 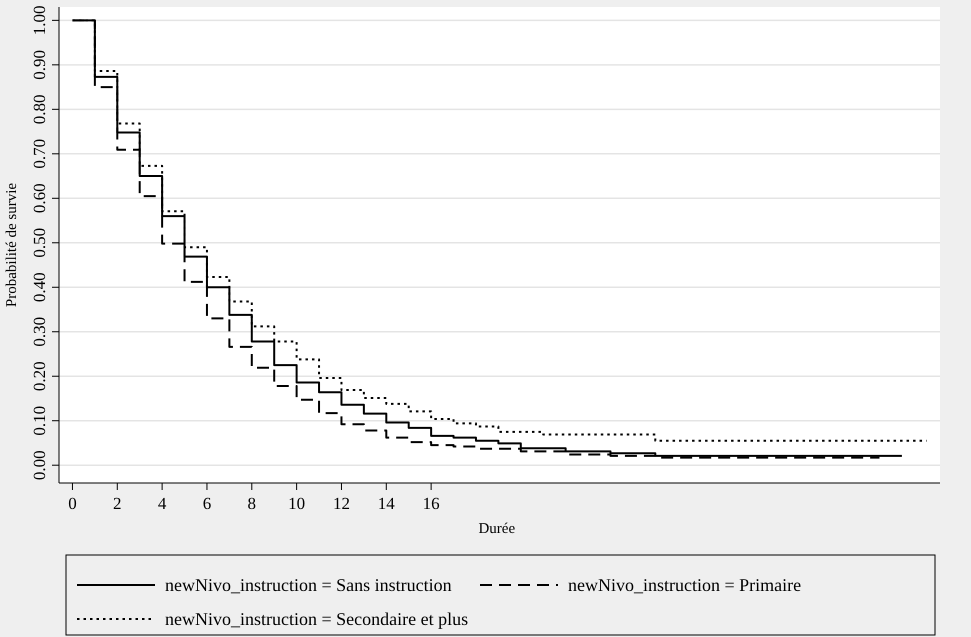 What do you see at coordinates (39, 198) in the screenshot?
I see `y-tick-label: 0.60` at bounding box center [39, 198].